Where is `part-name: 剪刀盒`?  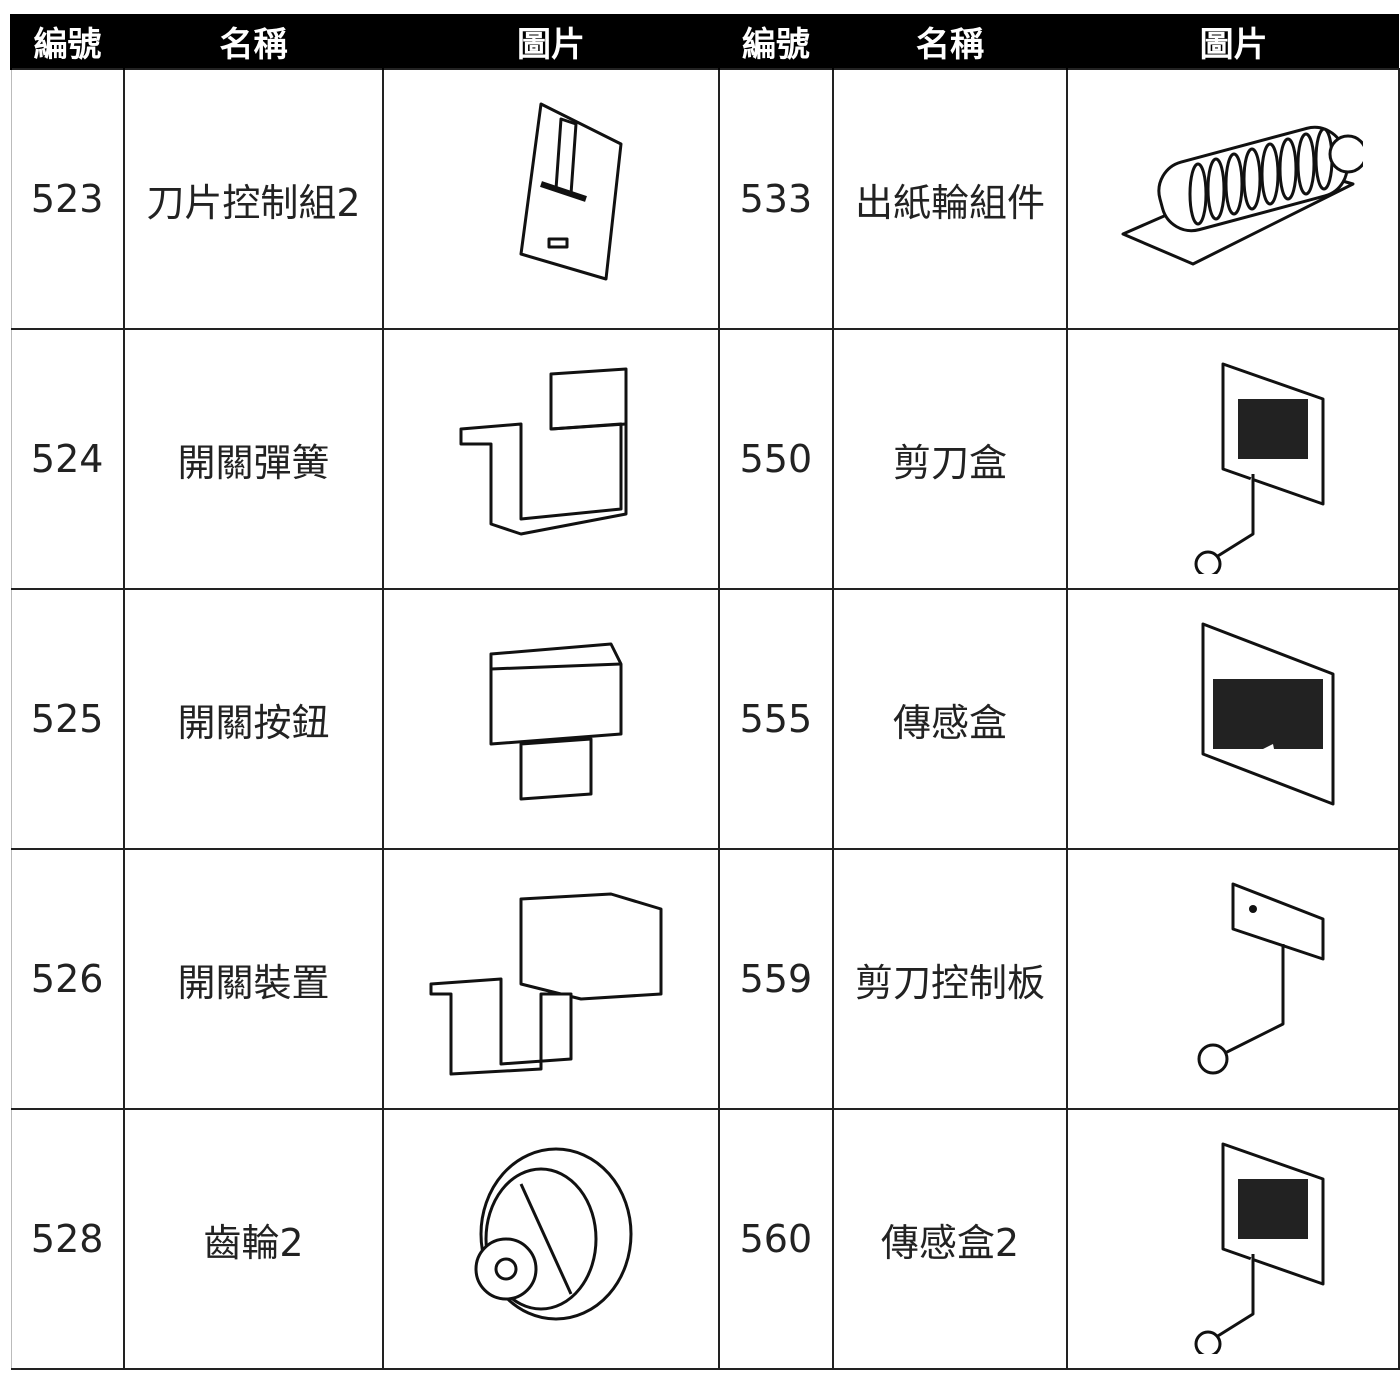
part-name: 剪刀盒 is located at coordinates (950, 459).